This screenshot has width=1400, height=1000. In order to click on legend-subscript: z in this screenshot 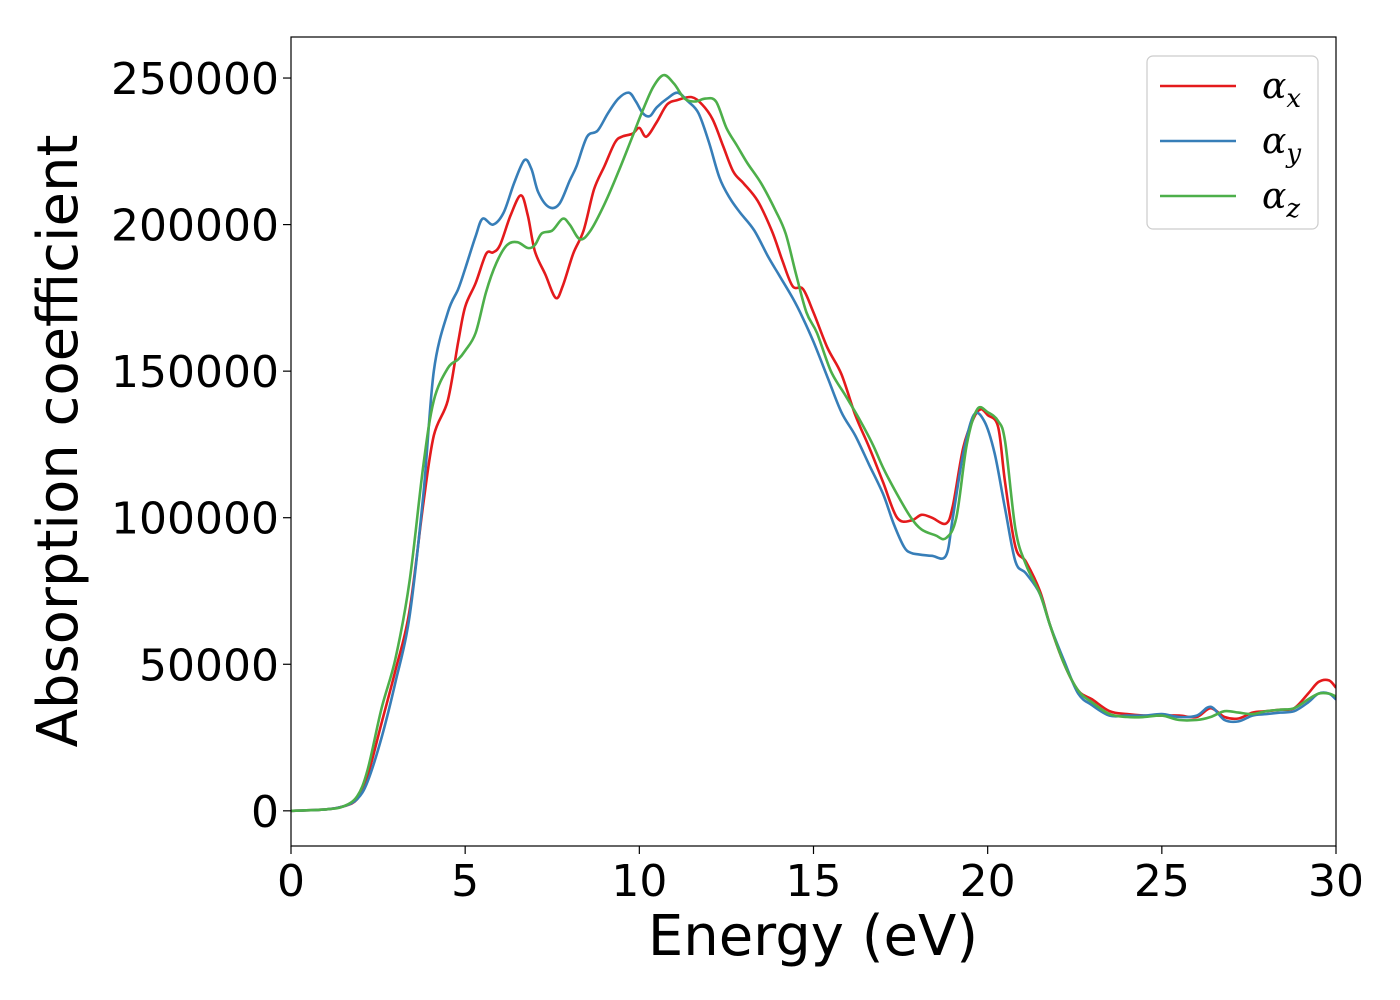, I will do `click(1292, 209)`.